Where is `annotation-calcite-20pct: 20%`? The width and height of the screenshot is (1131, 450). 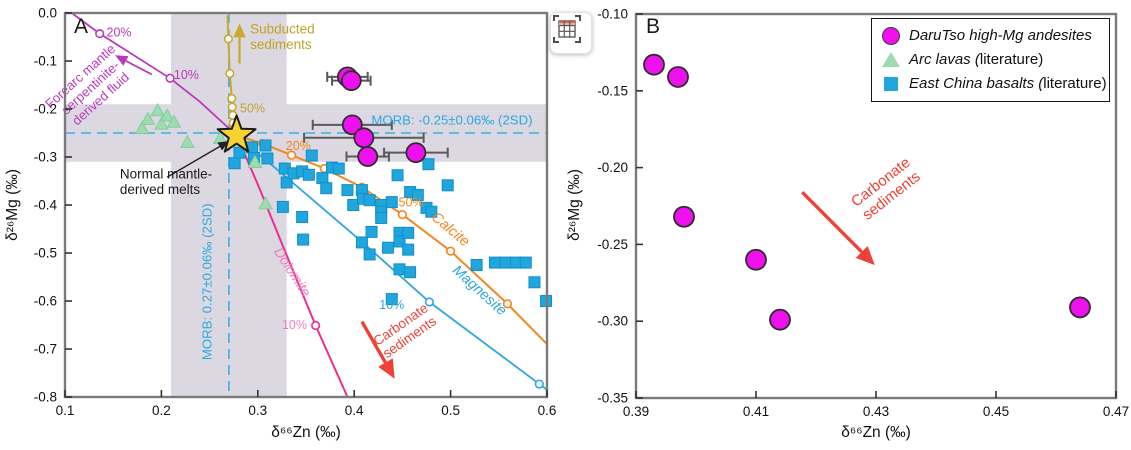 annotation-calcite-20pct: 20% is located at coordinates (298, 146).